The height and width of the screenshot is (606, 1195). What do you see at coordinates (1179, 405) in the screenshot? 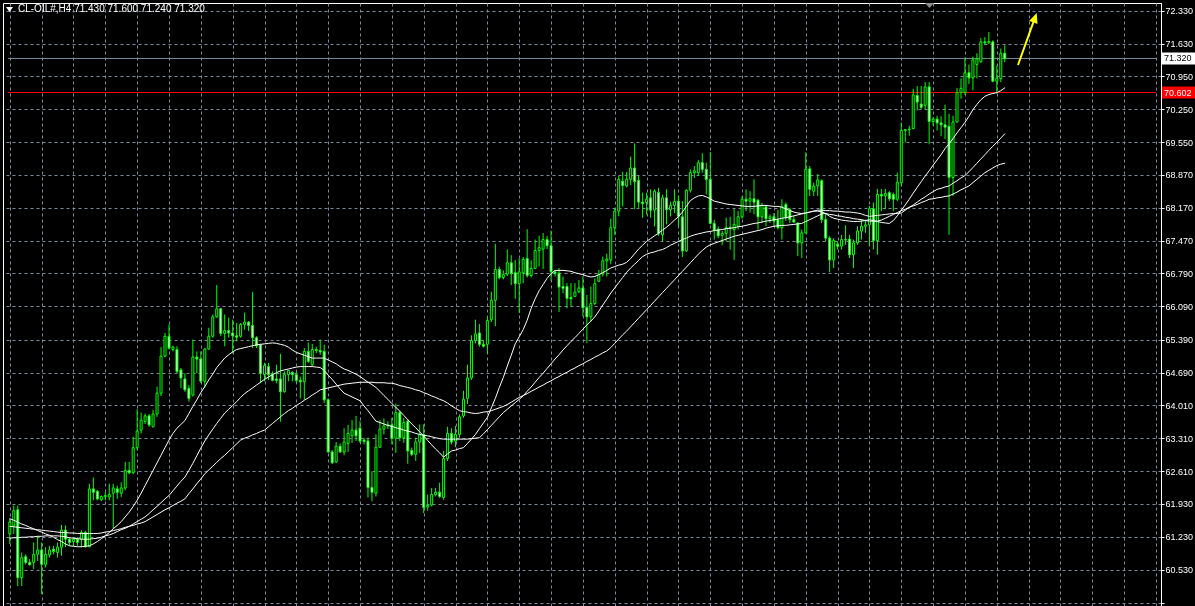
I see `y-tick-label: 64.010` at bounding box center [1179, 405].